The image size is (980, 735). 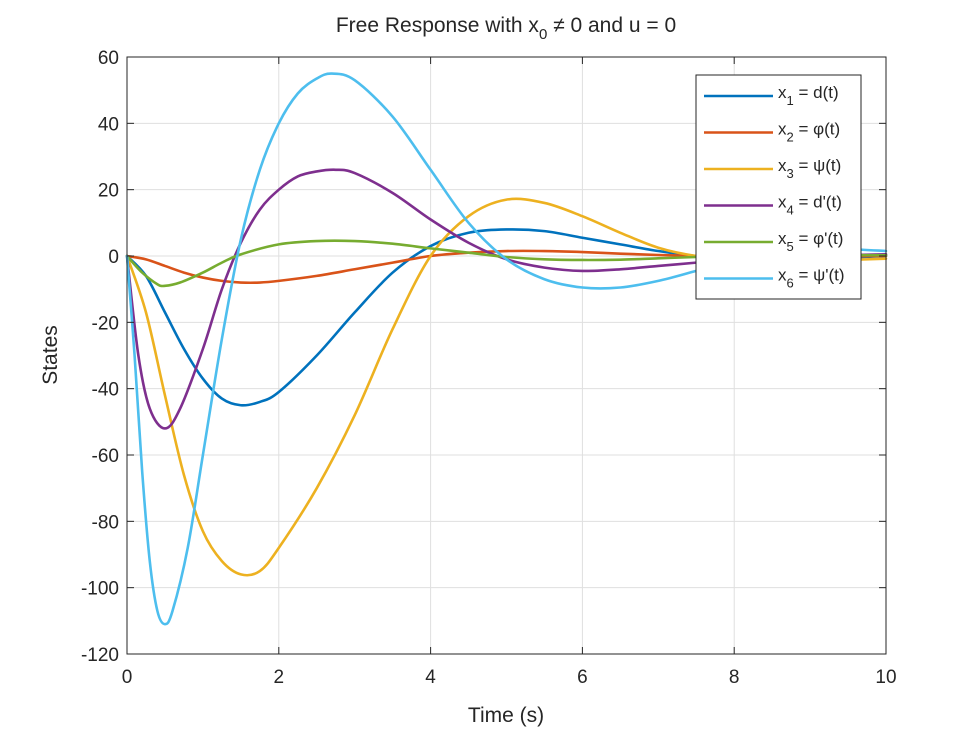 I want to click on y-tick-label: -80, so click(x=105, y=522).